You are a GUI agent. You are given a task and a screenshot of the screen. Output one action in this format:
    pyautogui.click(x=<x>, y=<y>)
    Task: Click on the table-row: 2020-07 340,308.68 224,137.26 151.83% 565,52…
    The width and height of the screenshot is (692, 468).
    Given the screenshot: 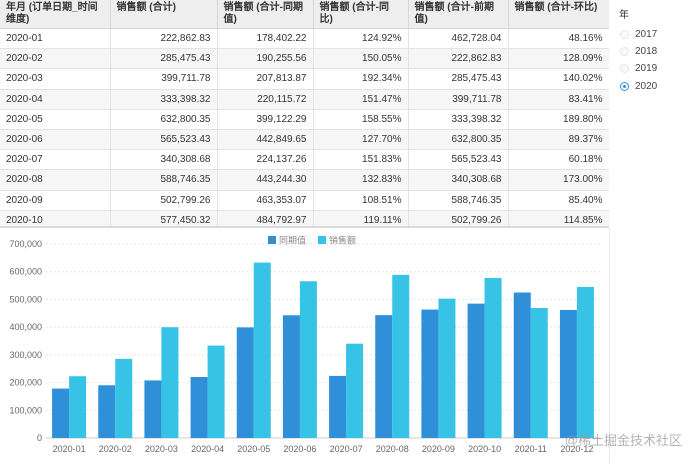 What is the action you would take?
    pyautogui.click(x=304, y=160)
    